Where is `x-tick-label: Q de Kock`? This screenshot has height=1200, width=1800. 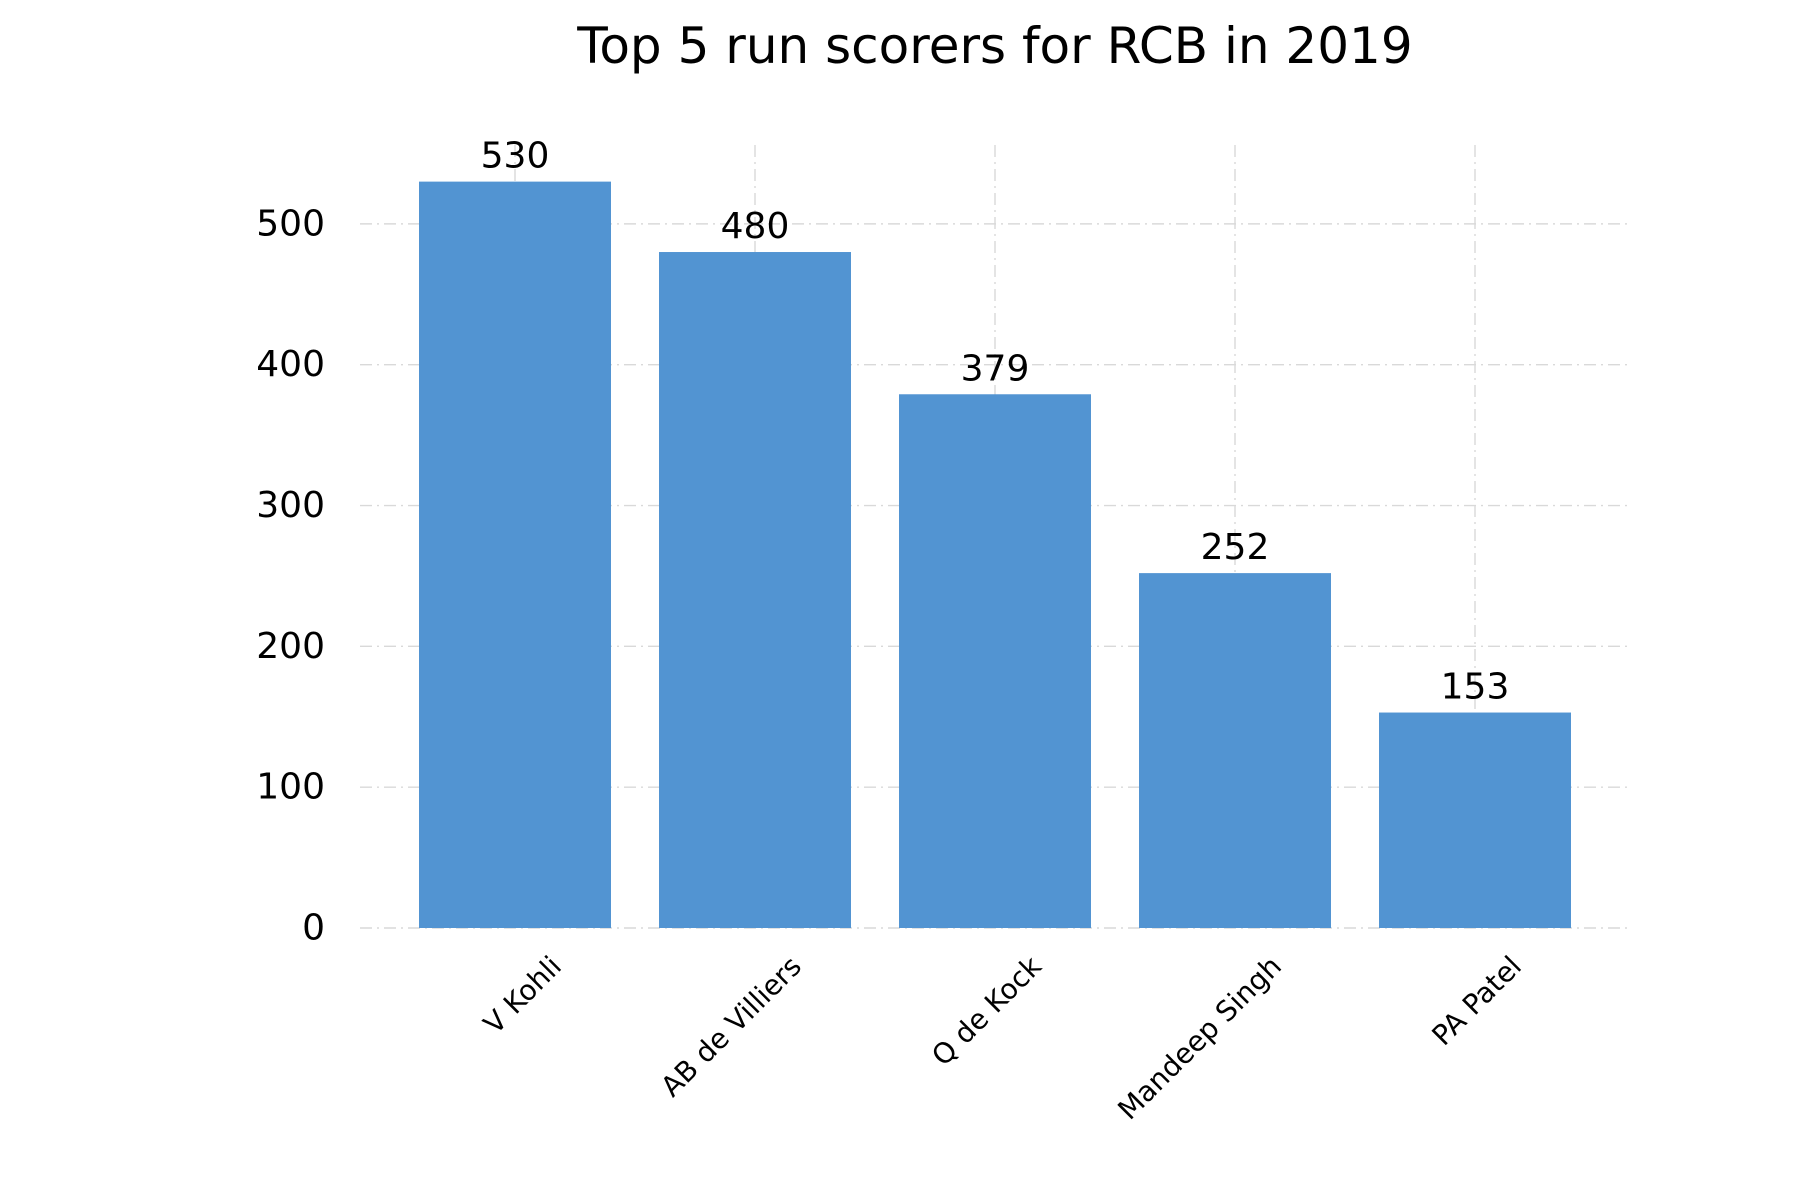 x-tick-label: Q de Kock is located at coordinates (986, 1010).